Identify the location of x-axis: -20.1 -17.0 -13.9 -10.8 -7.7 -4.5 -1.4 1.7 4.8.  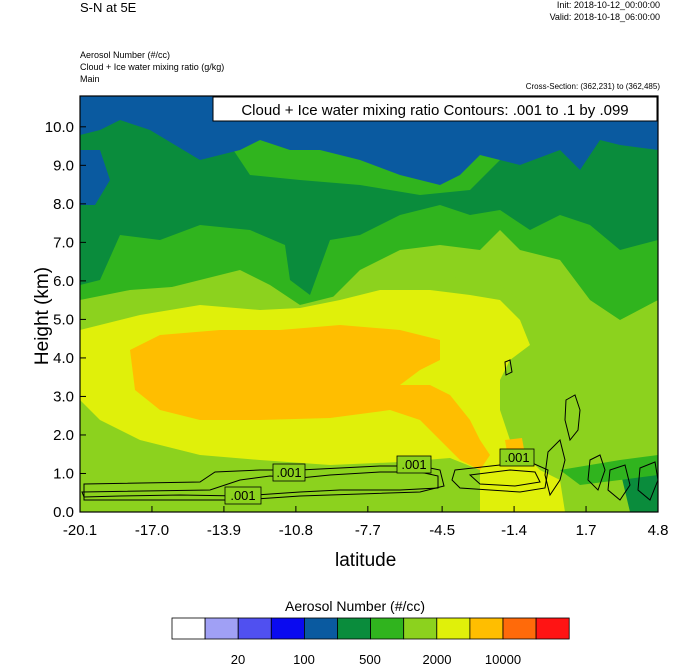
(366, 522).